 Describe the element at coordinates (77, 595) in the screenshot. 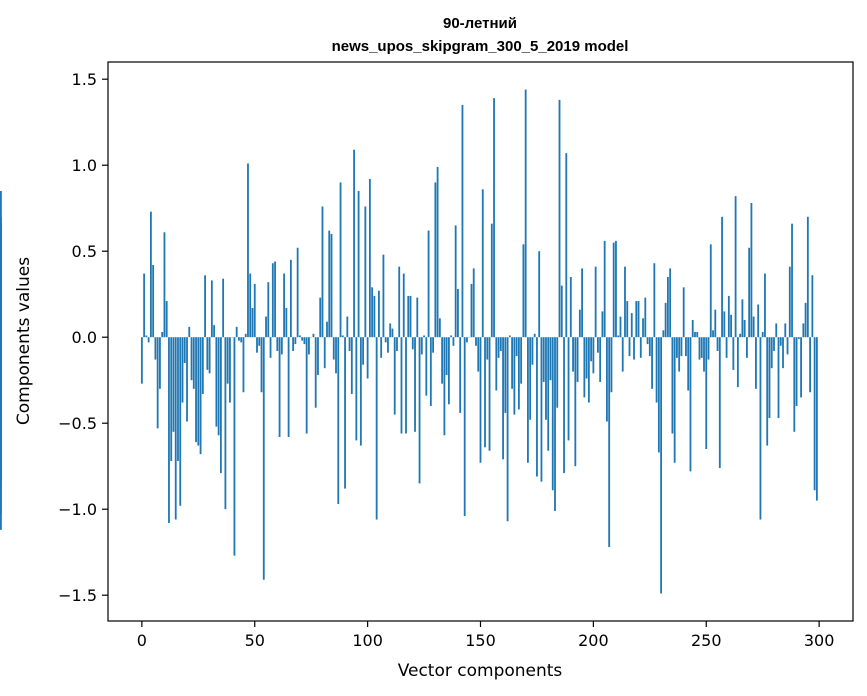

I see `y-tick-label: −1.5` at that location.